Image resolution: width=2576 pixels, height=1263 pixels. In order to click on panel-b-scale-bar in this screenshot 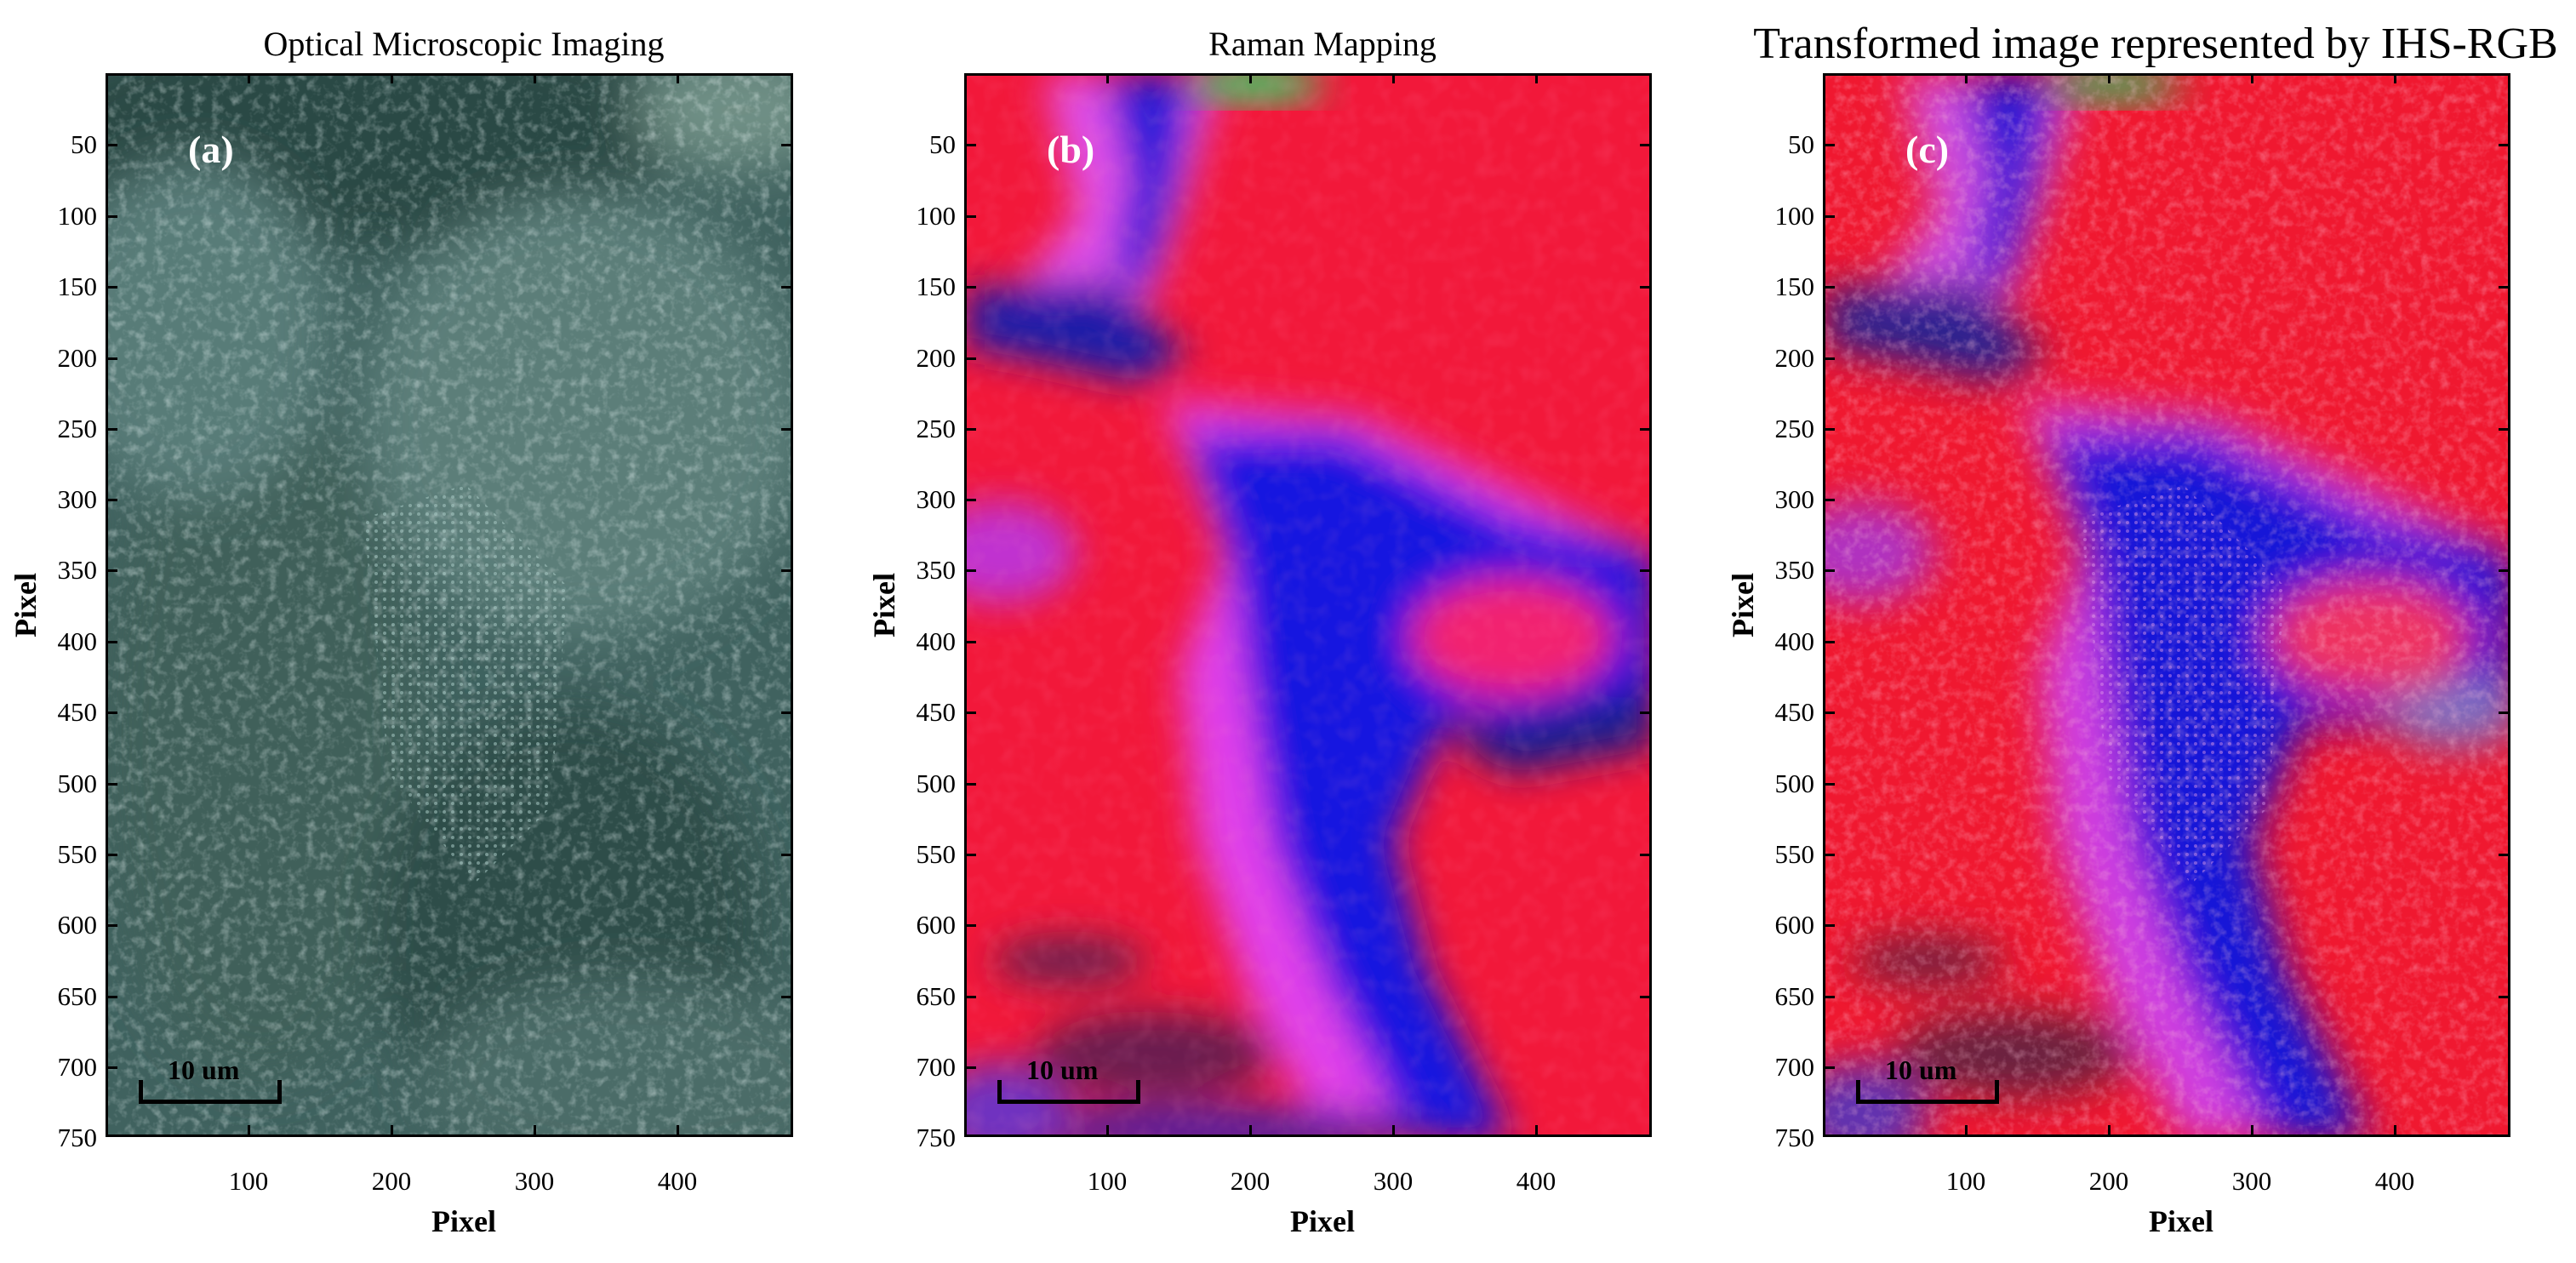, I will do `click(1068, 1092)`.